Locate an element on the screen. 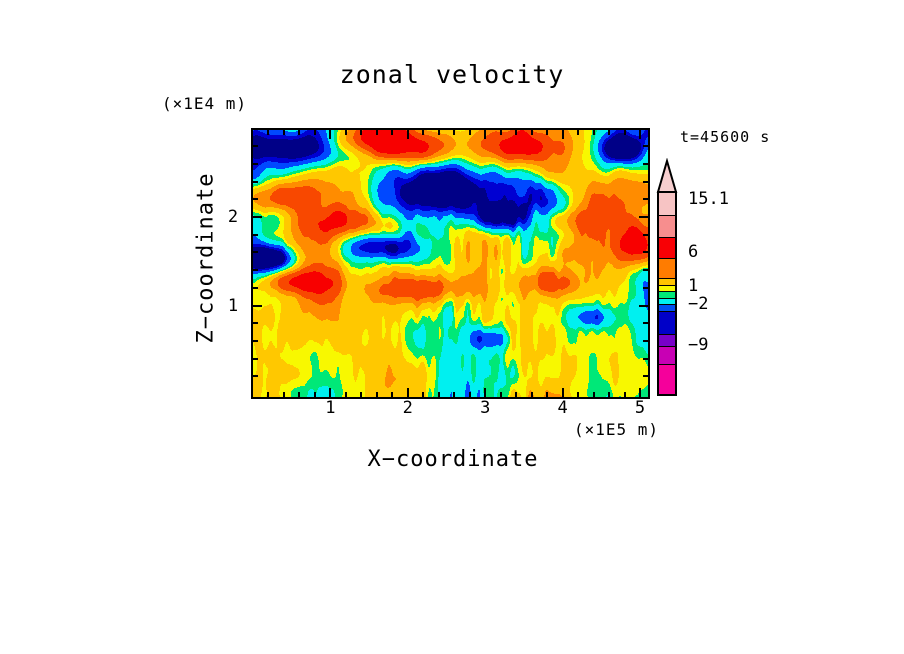 The image size is (904, 654). colorbar-bands is located at coordinates (667, 293).